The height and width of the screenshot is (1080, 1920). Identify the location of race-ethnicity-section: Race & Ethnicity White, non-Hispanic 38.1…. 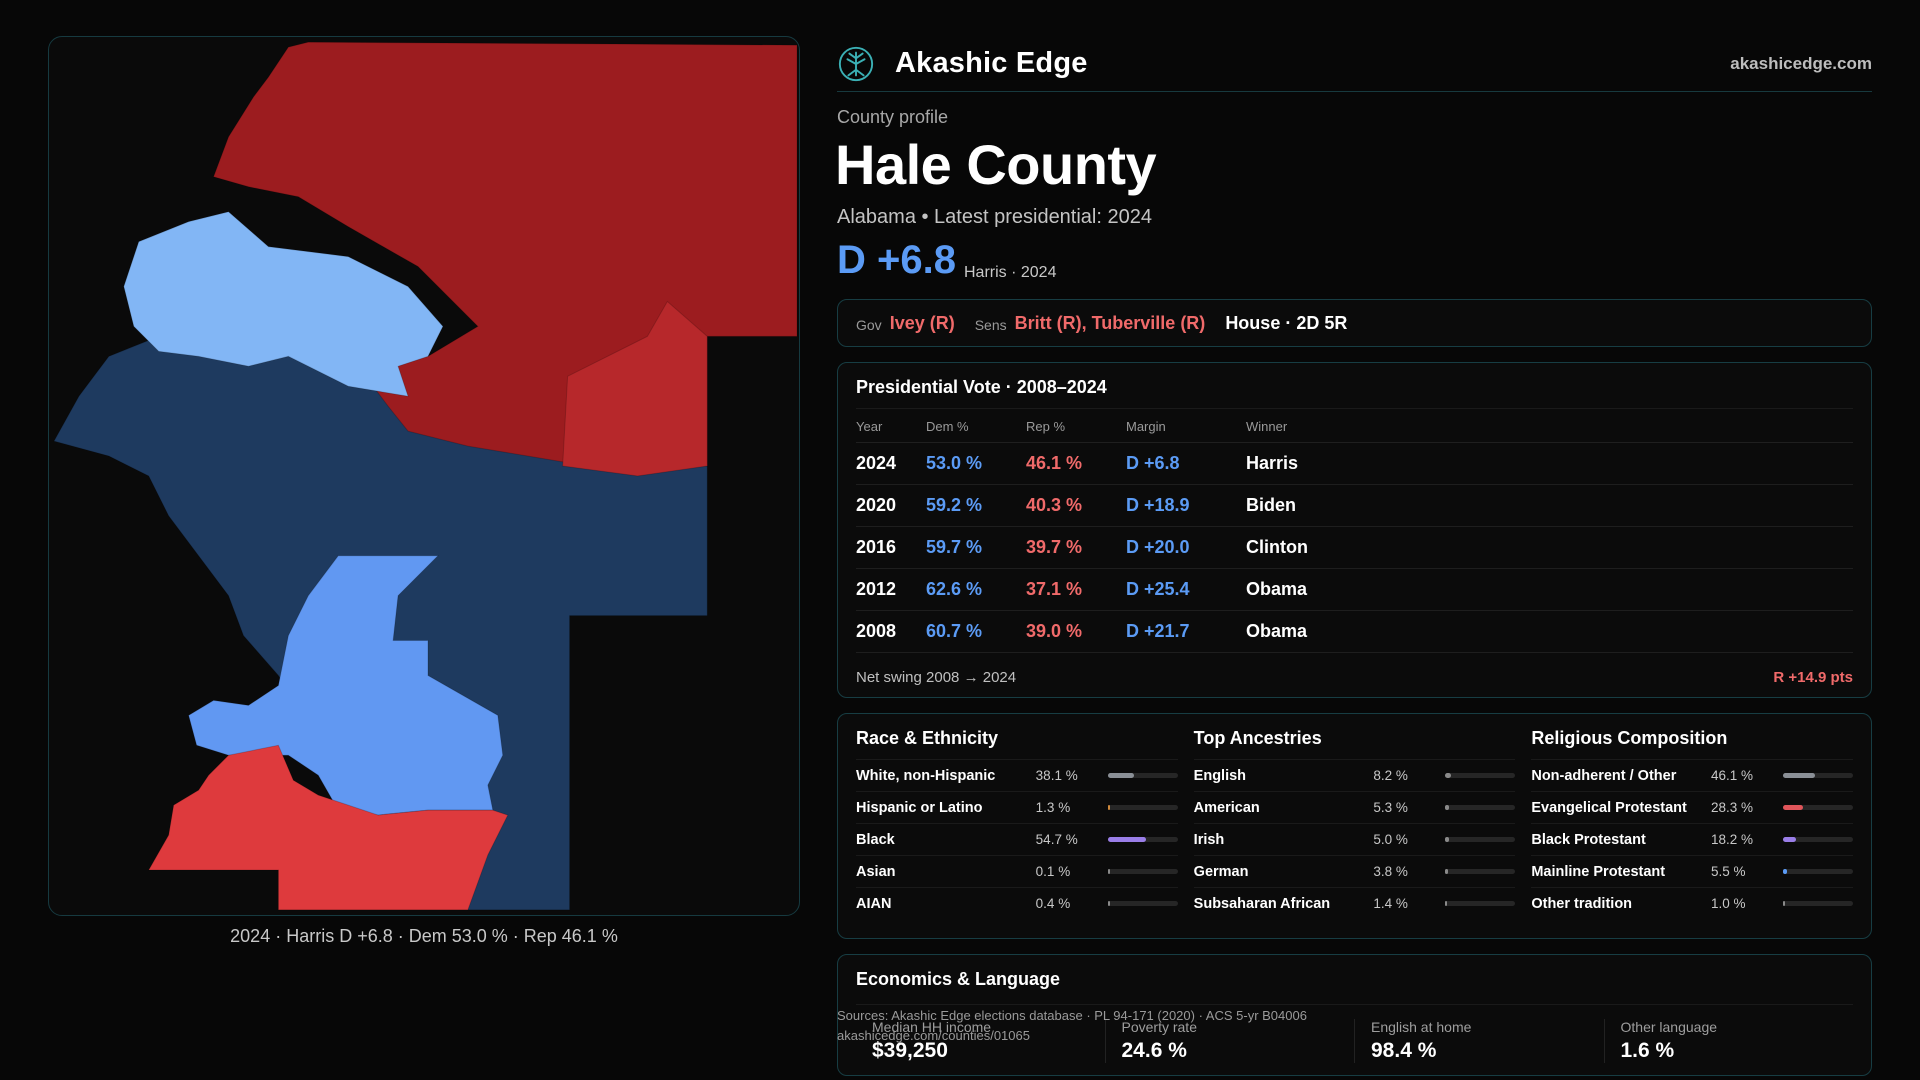
(1017, 833).